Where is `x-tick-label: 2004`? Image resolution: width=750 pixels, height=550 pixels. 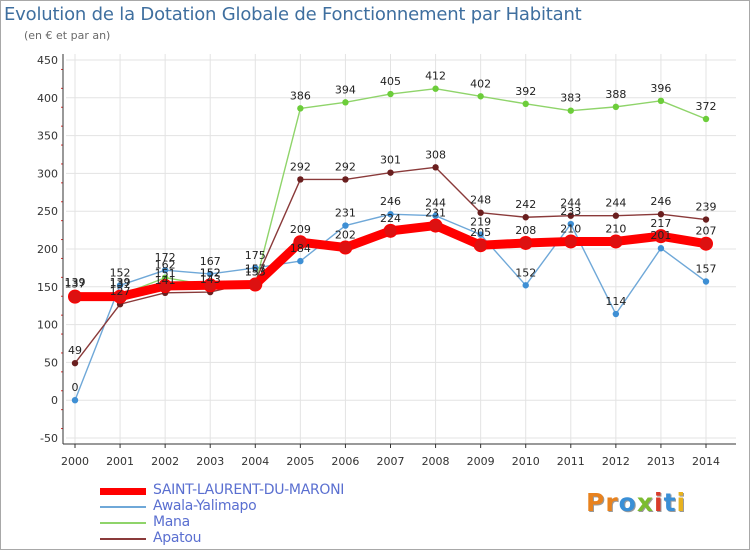
x-tick-label: 2004 is located at coordinates (255, 461).